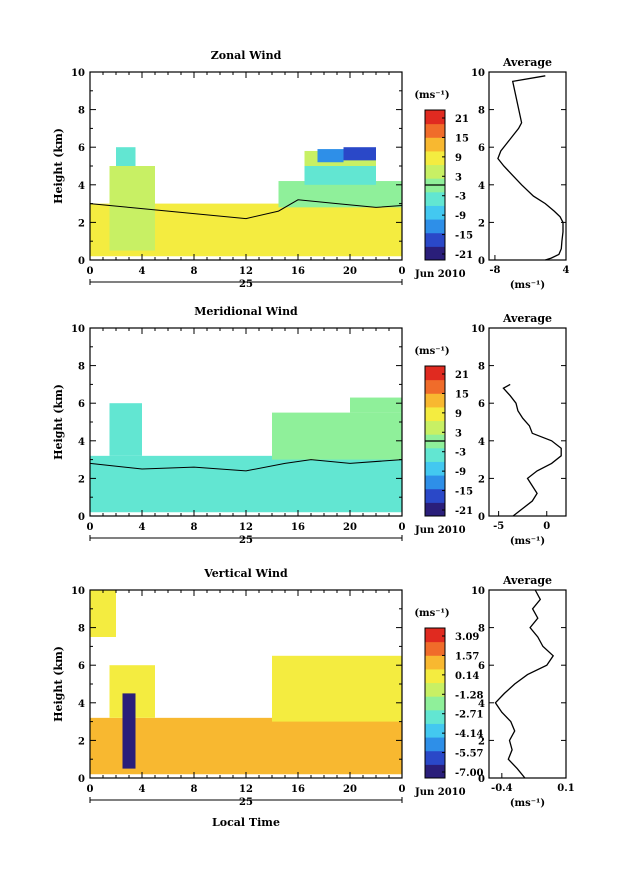 The image size is (621, 873). I want to click on profile-x-tick-label: 0.1, so click(565, 788).